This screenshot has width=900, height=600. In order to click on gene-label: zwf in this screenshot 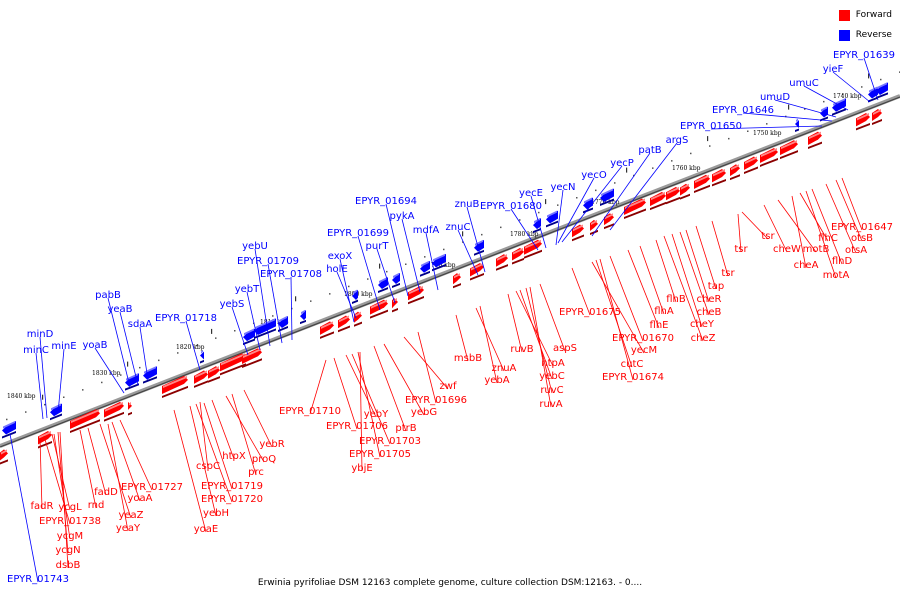, I will do `click(448, 386)`.